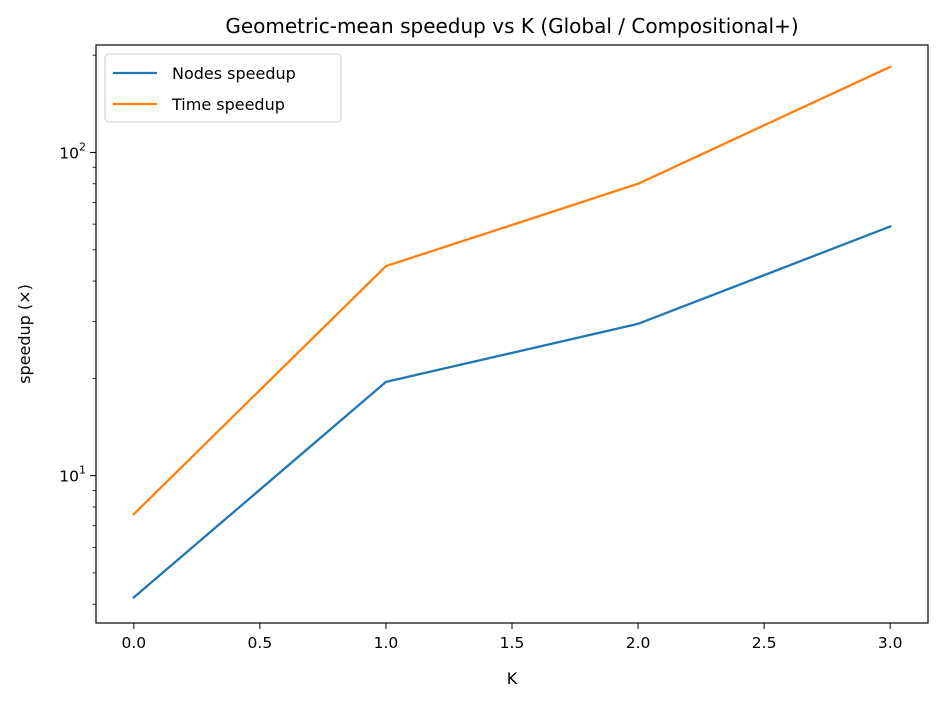 The image size is (944, 702). What do you see at coordinates (133, 643) in the screenshot?
I see `x-tick-label: 0.0` at bounding box center [133, 643].